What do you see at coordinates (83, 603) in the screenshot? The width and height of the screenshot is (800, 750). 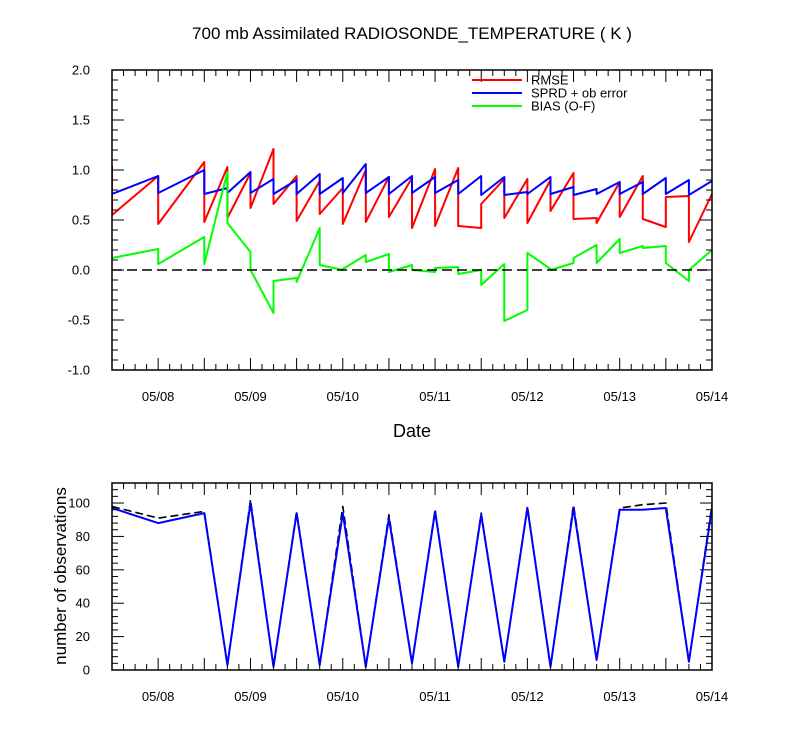 I see `y-tick-label: 40` at bounding box center [83, 603].